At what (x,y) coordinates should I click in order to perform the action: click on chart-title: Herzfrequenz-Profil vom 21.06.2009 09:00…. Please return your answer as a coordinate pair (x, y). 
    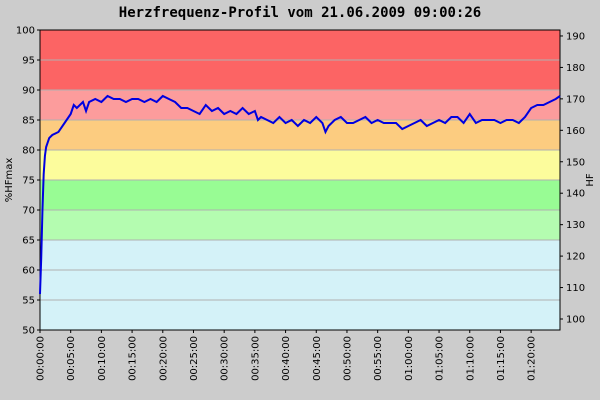
    Looking at the image, I should click on (300, 13).